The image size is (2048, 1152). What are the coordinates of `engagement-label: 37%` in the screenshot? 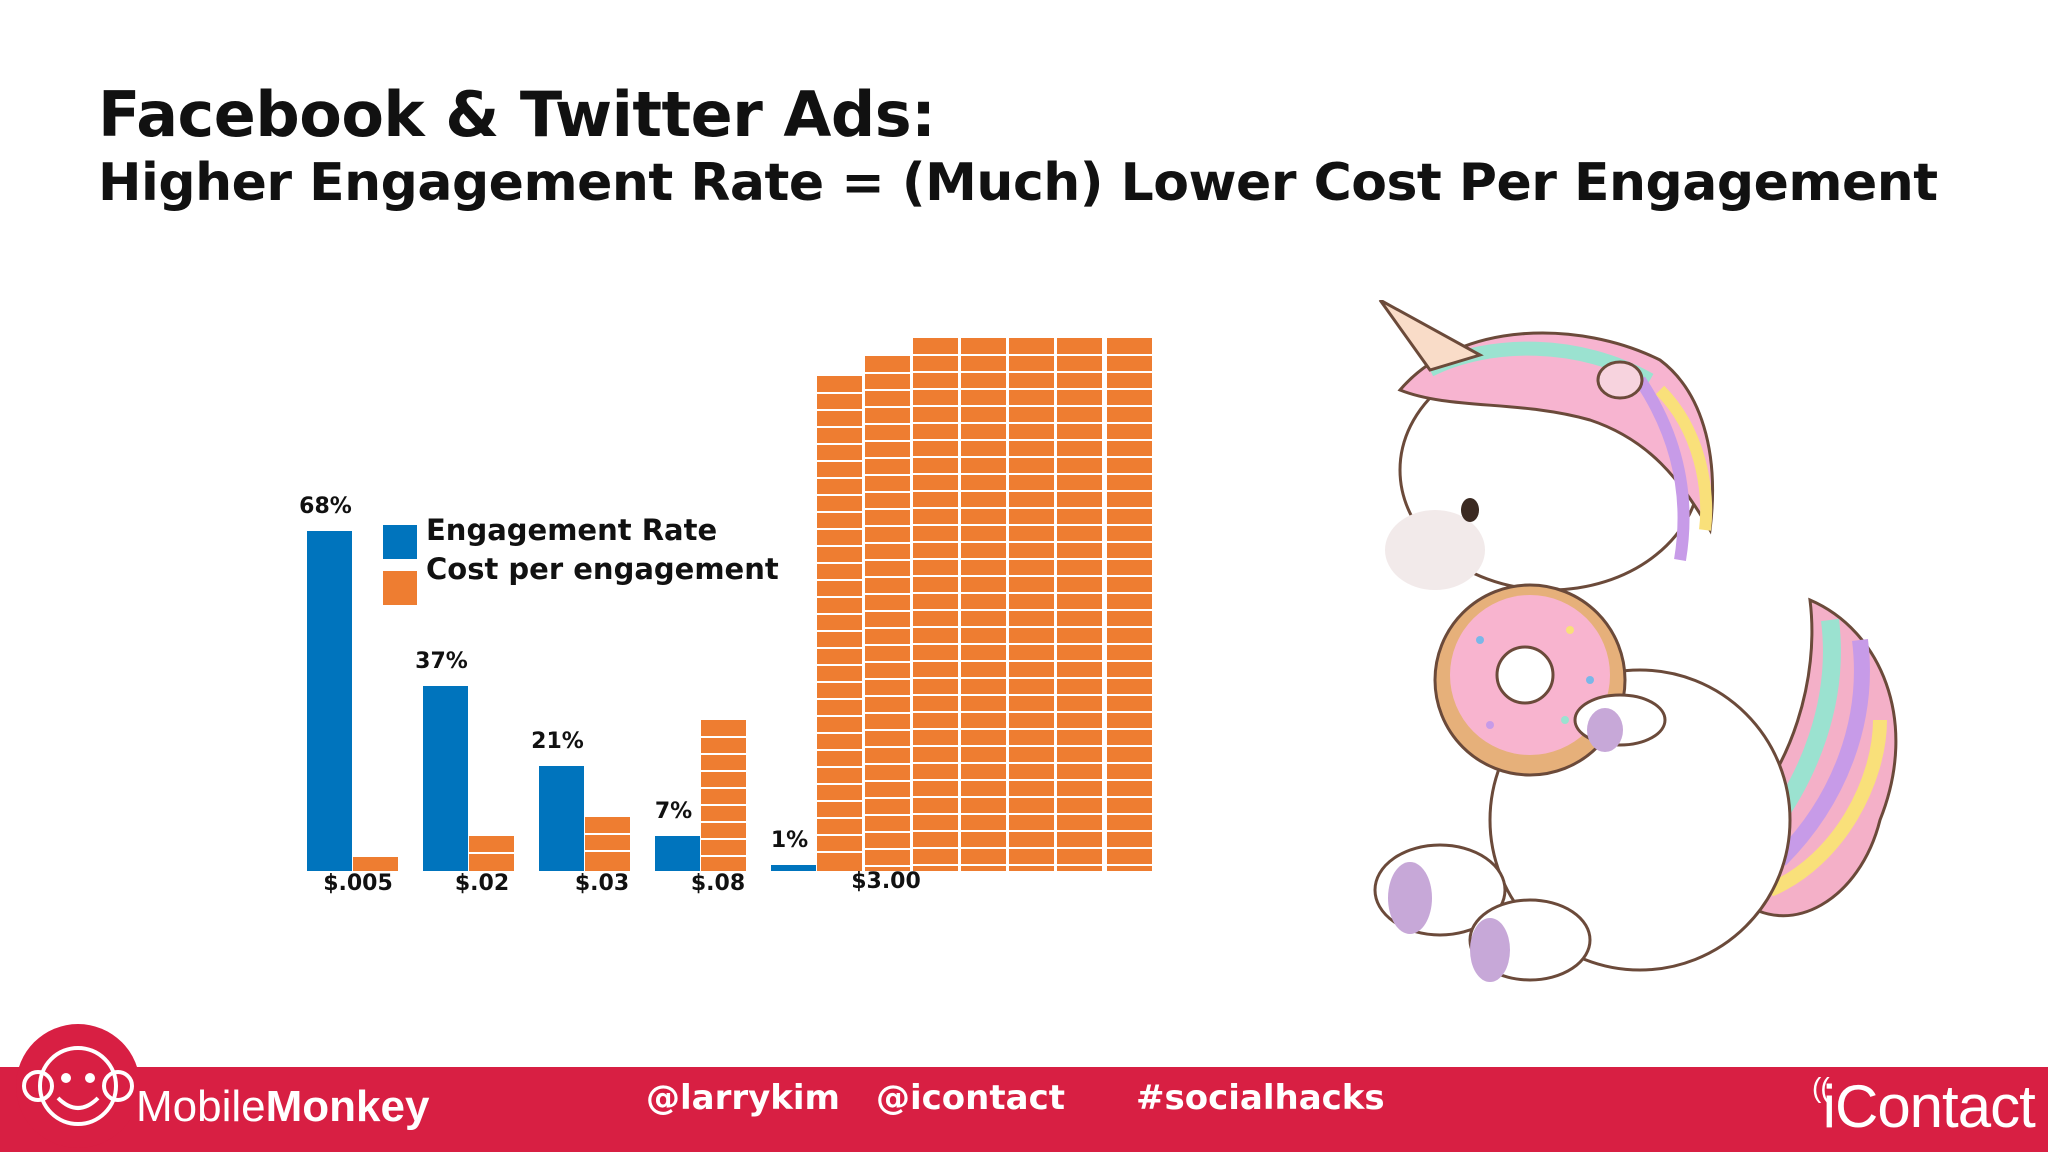 It's located at (441, 661).